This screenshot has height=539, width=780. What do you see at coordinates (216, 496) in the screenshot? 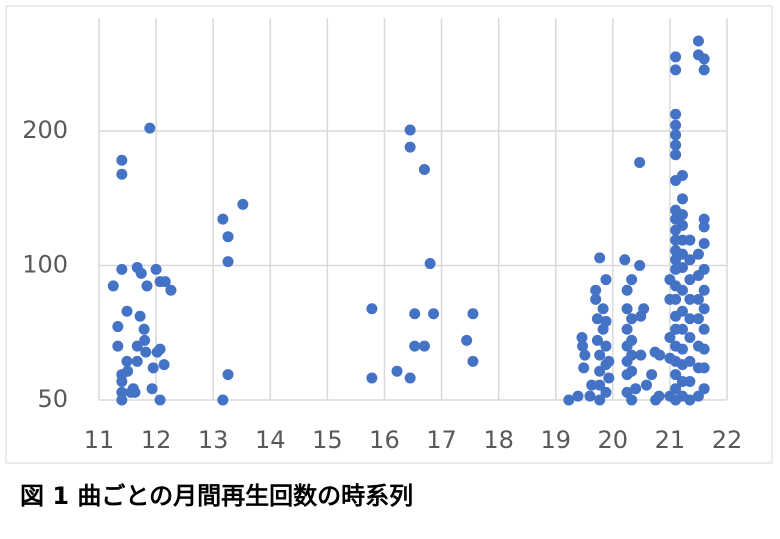
I see `chart-caption: 図 1 曲ごとの月間再生回数の時系列` at bounding box center [216, 496].